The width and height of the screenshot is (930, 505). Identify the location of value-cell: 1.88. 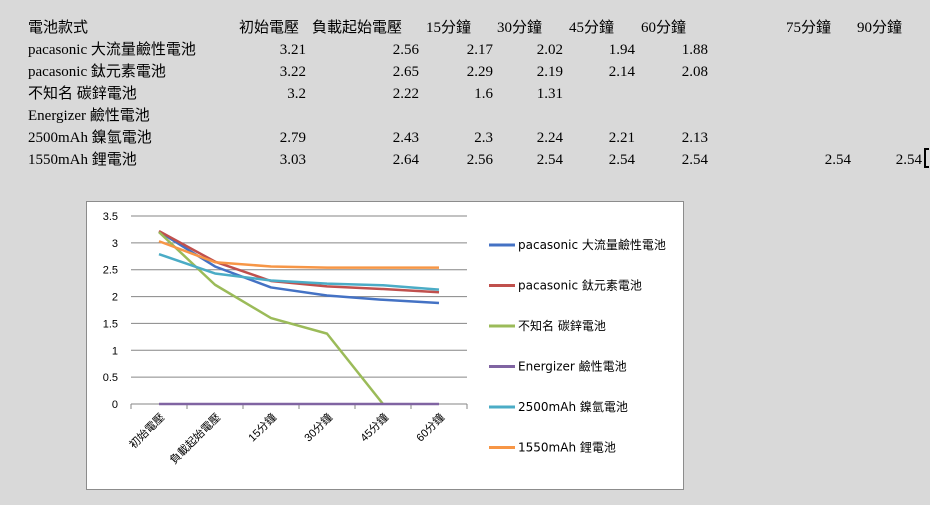
(694, 50).